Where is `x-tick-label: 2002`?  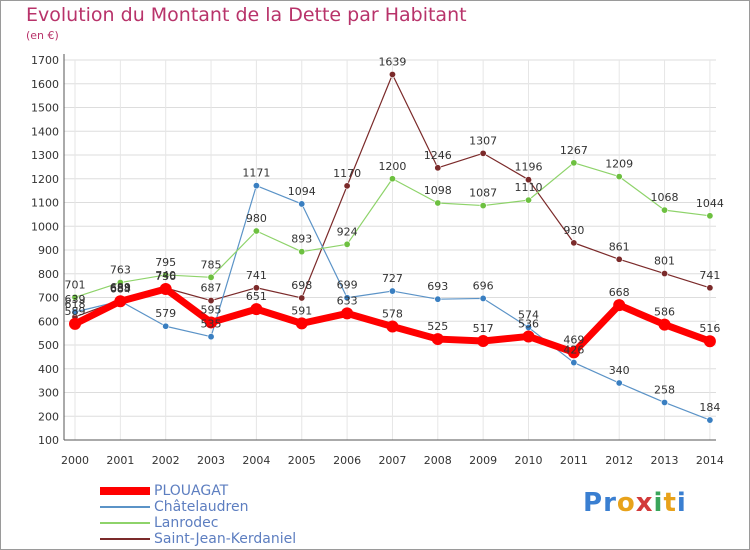 x-tick-label: 2002 is located at coordinates (166, 460).